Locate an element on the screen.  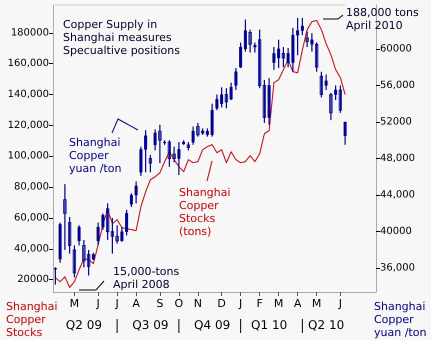
y-tick-label: 160,000 is located at coordinates (28, 64).